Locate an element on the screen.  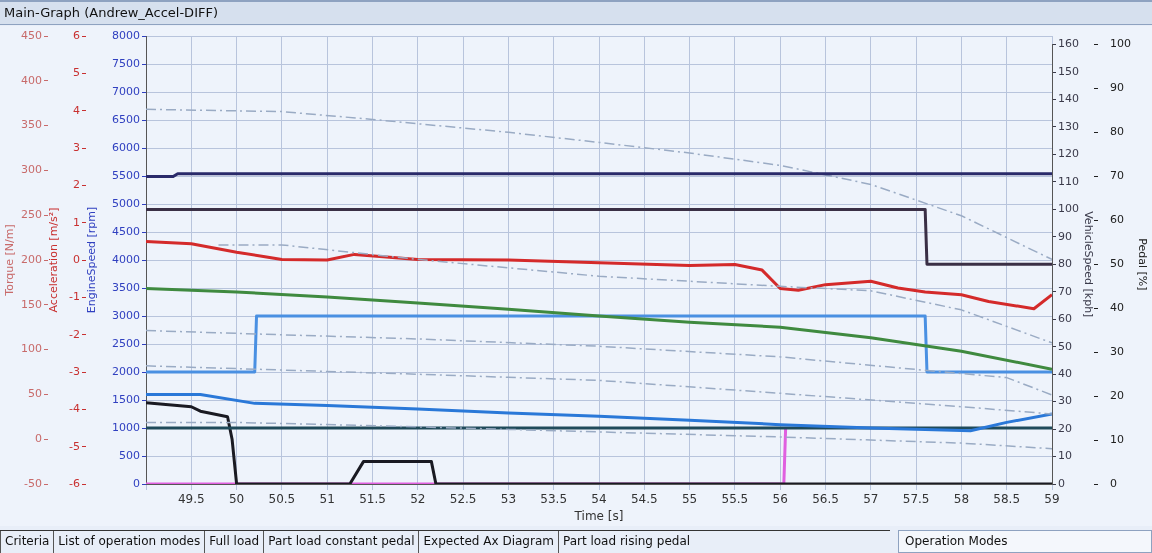
y-tick-label: 110 is located at coordinates (1068, 181).